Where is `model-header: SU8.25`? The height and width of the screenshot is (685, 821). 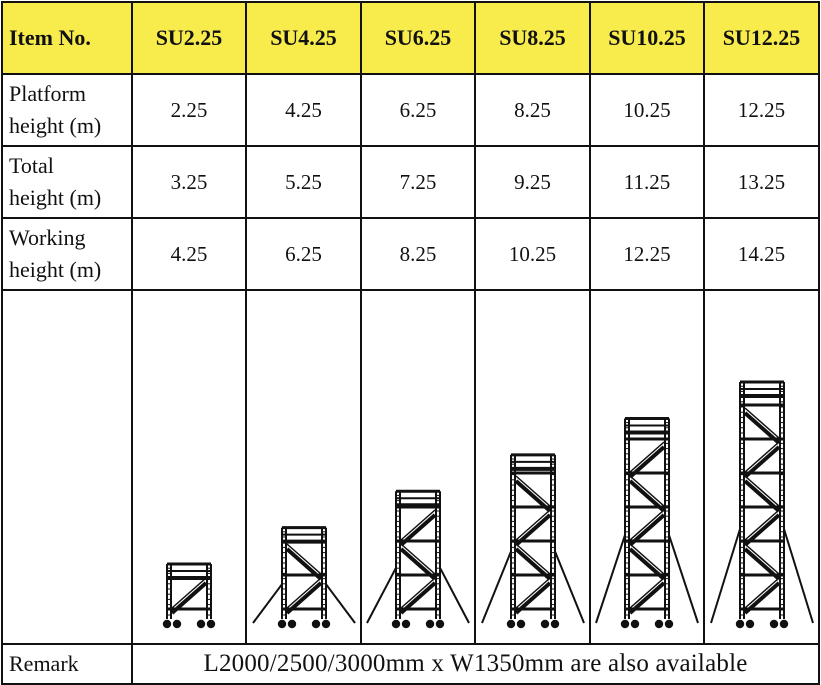
model-header: SU8.25 is located at coordinates (532, 38).